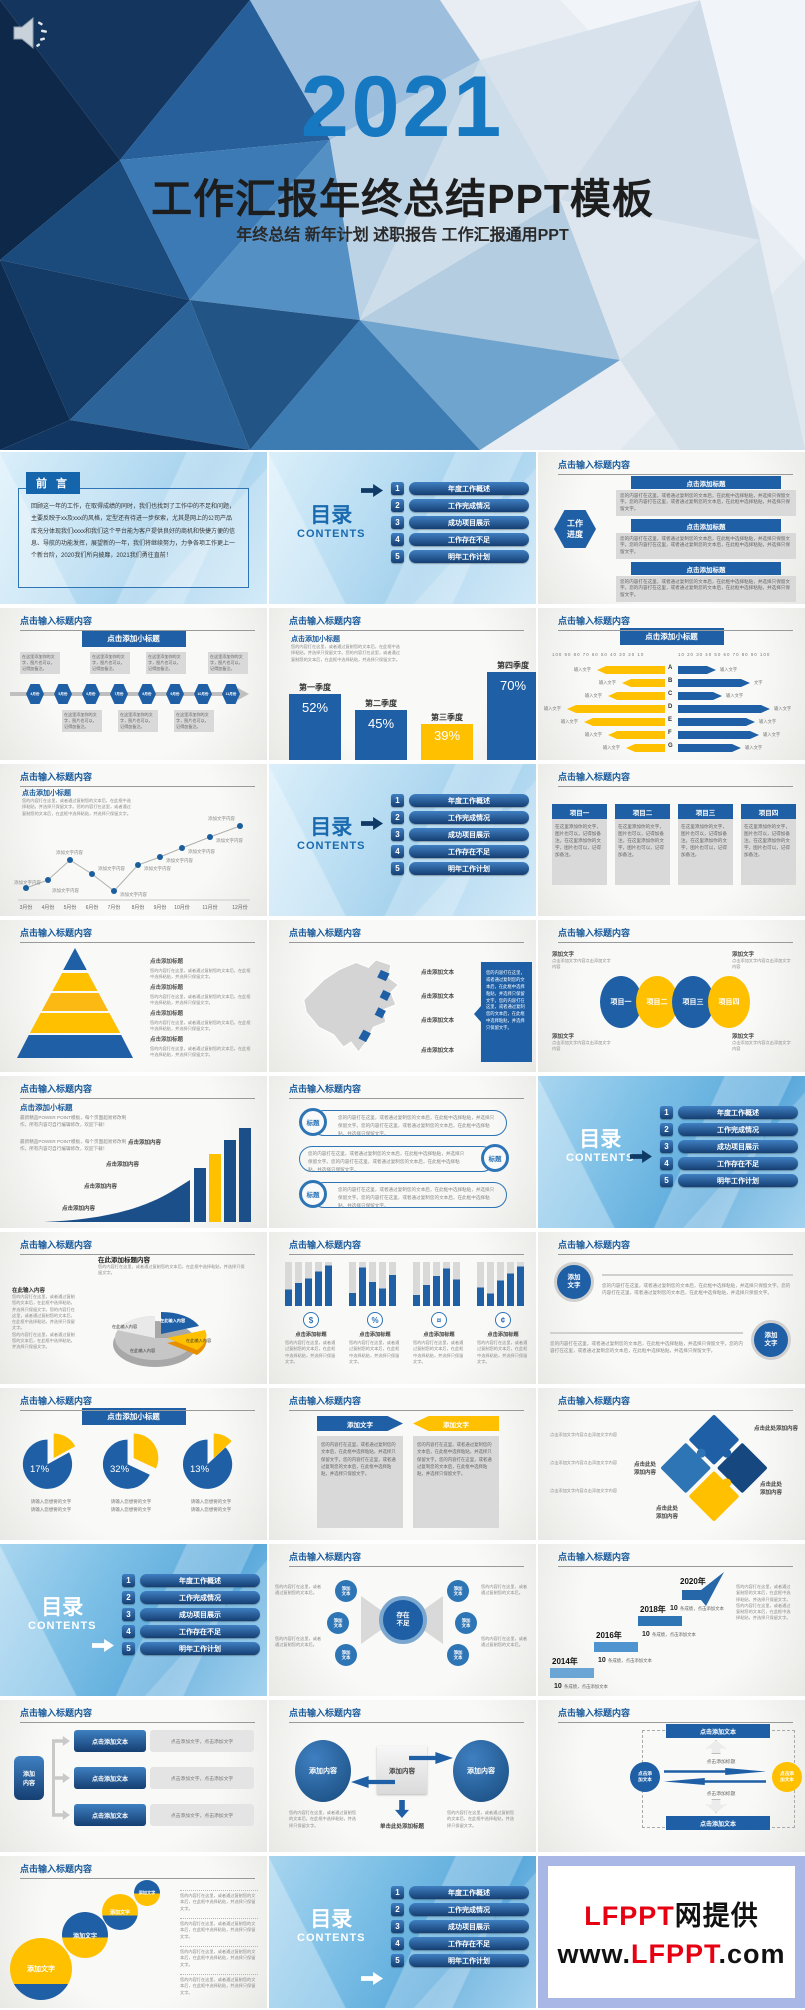  I want to click on toc-arrow-icon, so click(372, 490).